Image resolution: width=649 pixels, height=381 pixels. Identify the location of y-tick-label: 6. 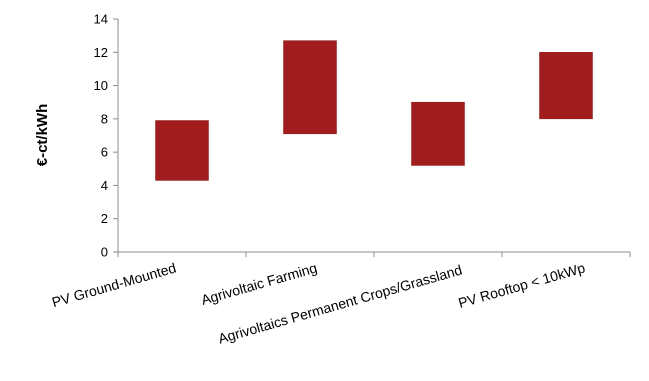
(104, 152).